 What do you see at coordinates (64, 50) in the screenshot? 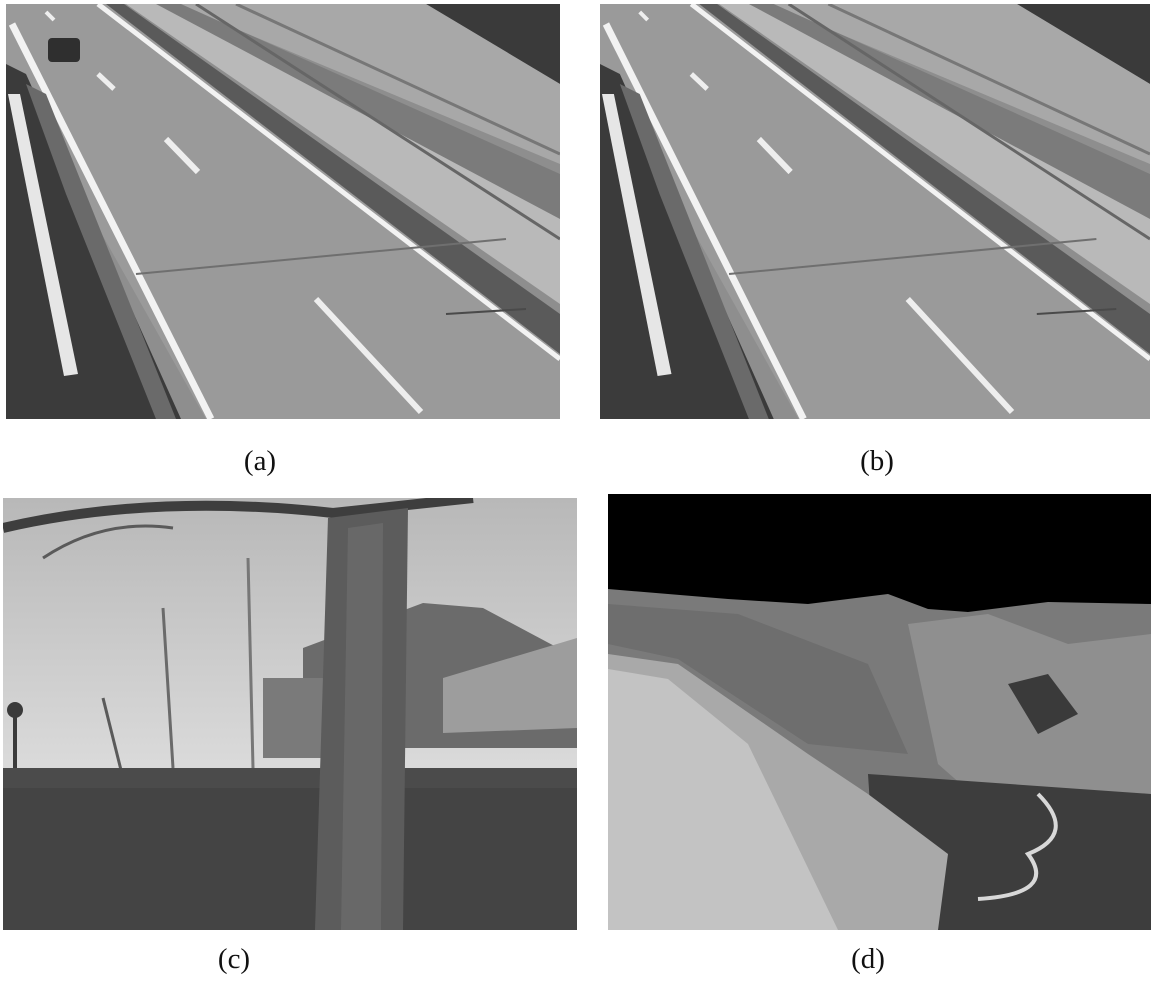
I see `car-shape` at bounding box center [64, 50].